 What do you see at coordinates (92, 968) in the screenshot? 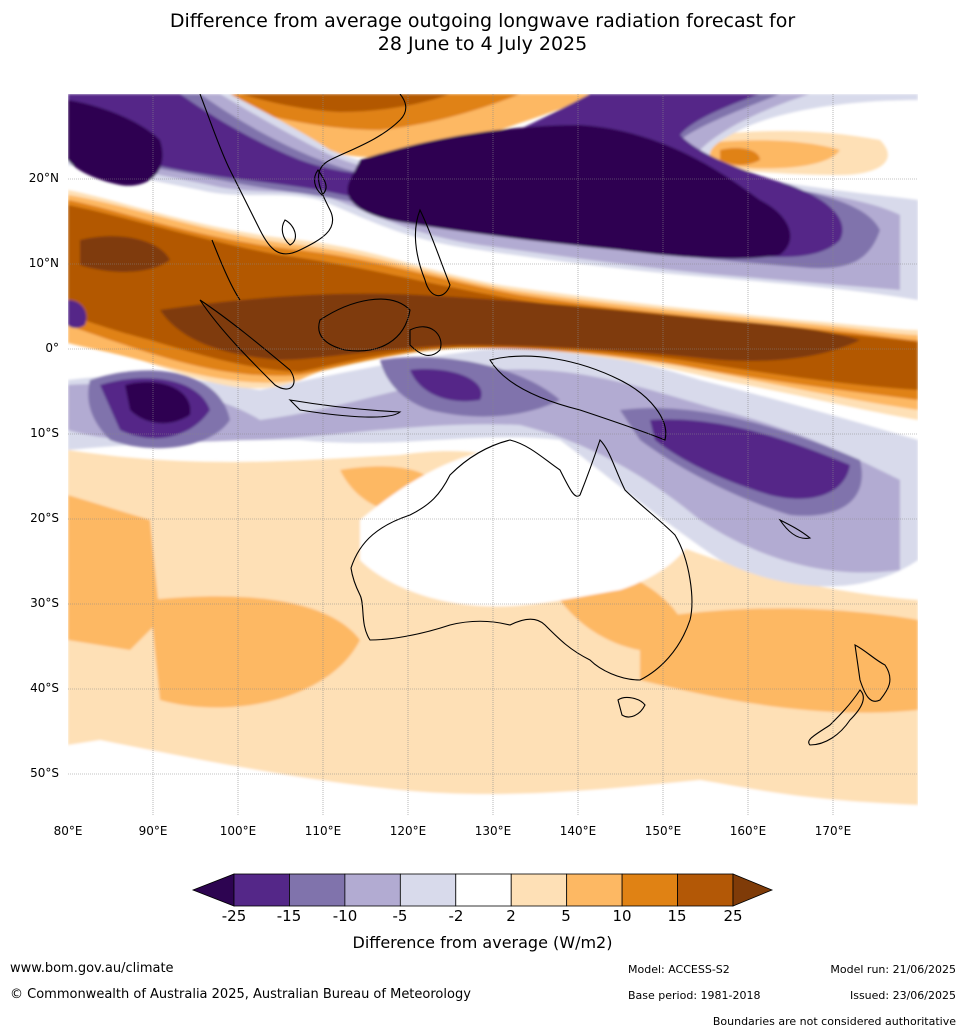
I see `website-link: www.bom.gov.au/climate` at bounding box center [92, 968].